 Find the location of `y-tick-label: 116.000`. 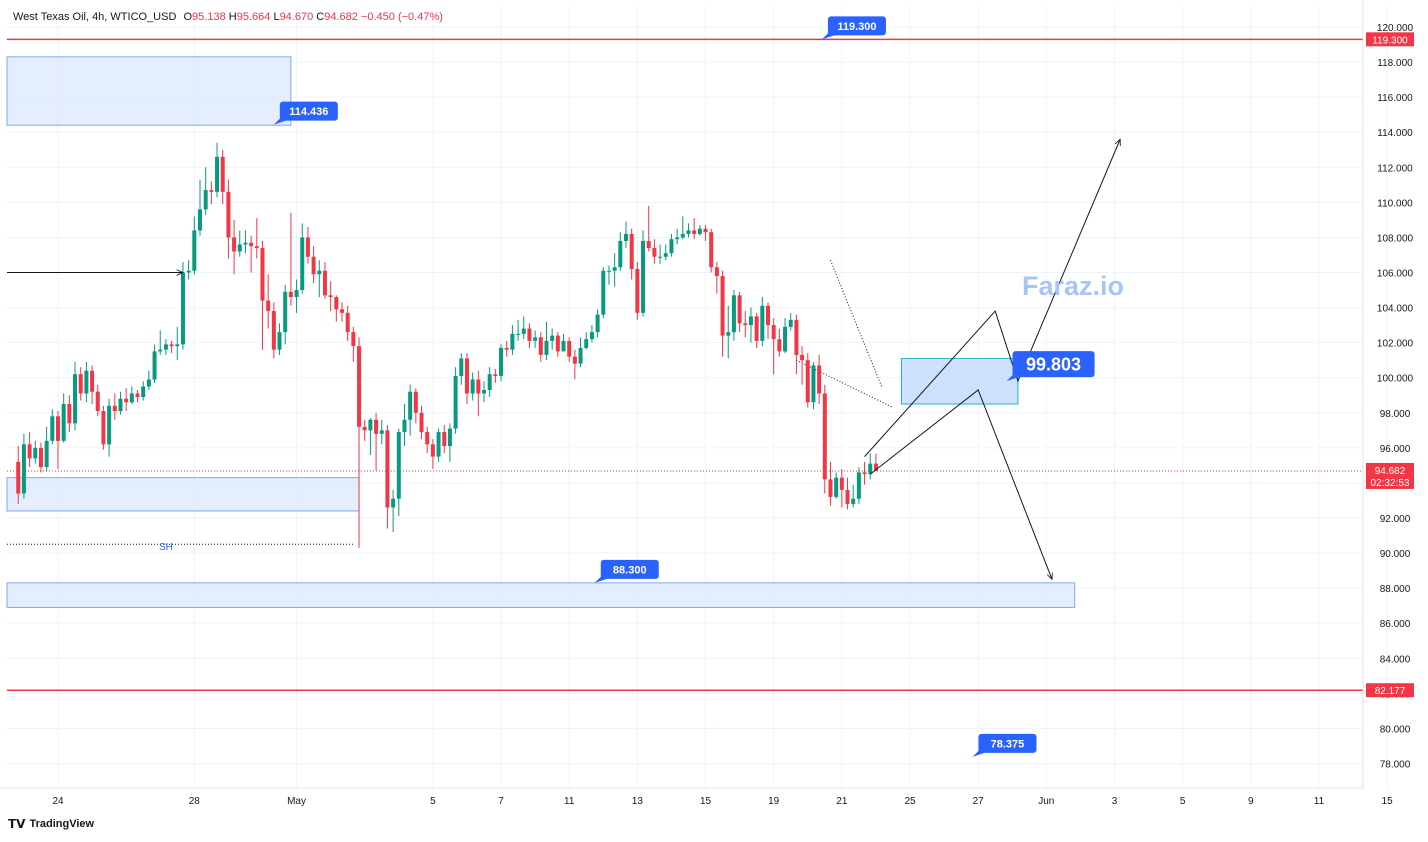

y-tick-label: 116.000 is located at coordinates (1395, 98).